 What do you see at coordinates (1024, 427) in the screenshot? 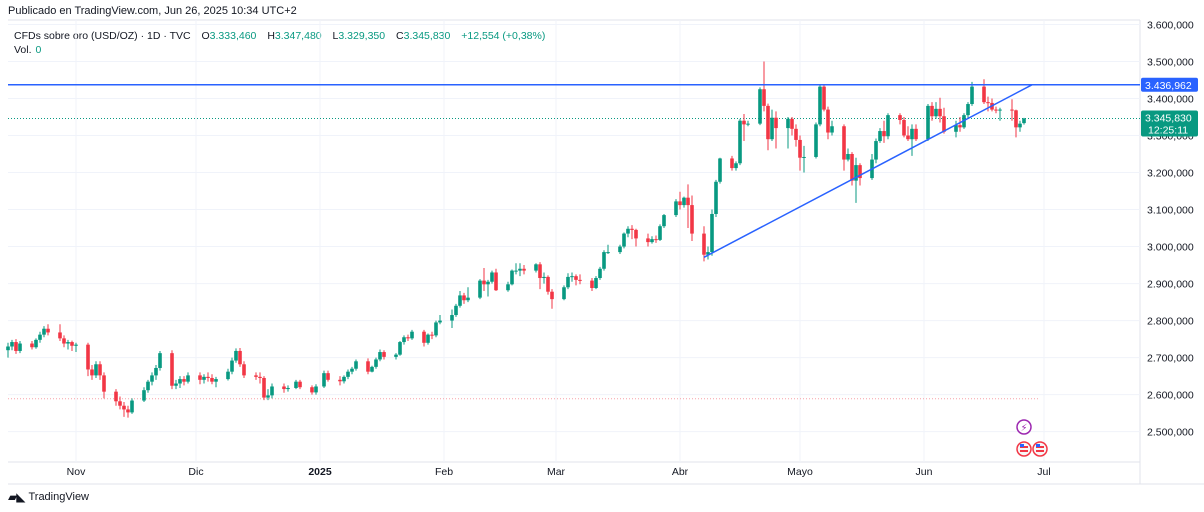
I see `lightning-event-icon` at bounding box center [1024, 427].